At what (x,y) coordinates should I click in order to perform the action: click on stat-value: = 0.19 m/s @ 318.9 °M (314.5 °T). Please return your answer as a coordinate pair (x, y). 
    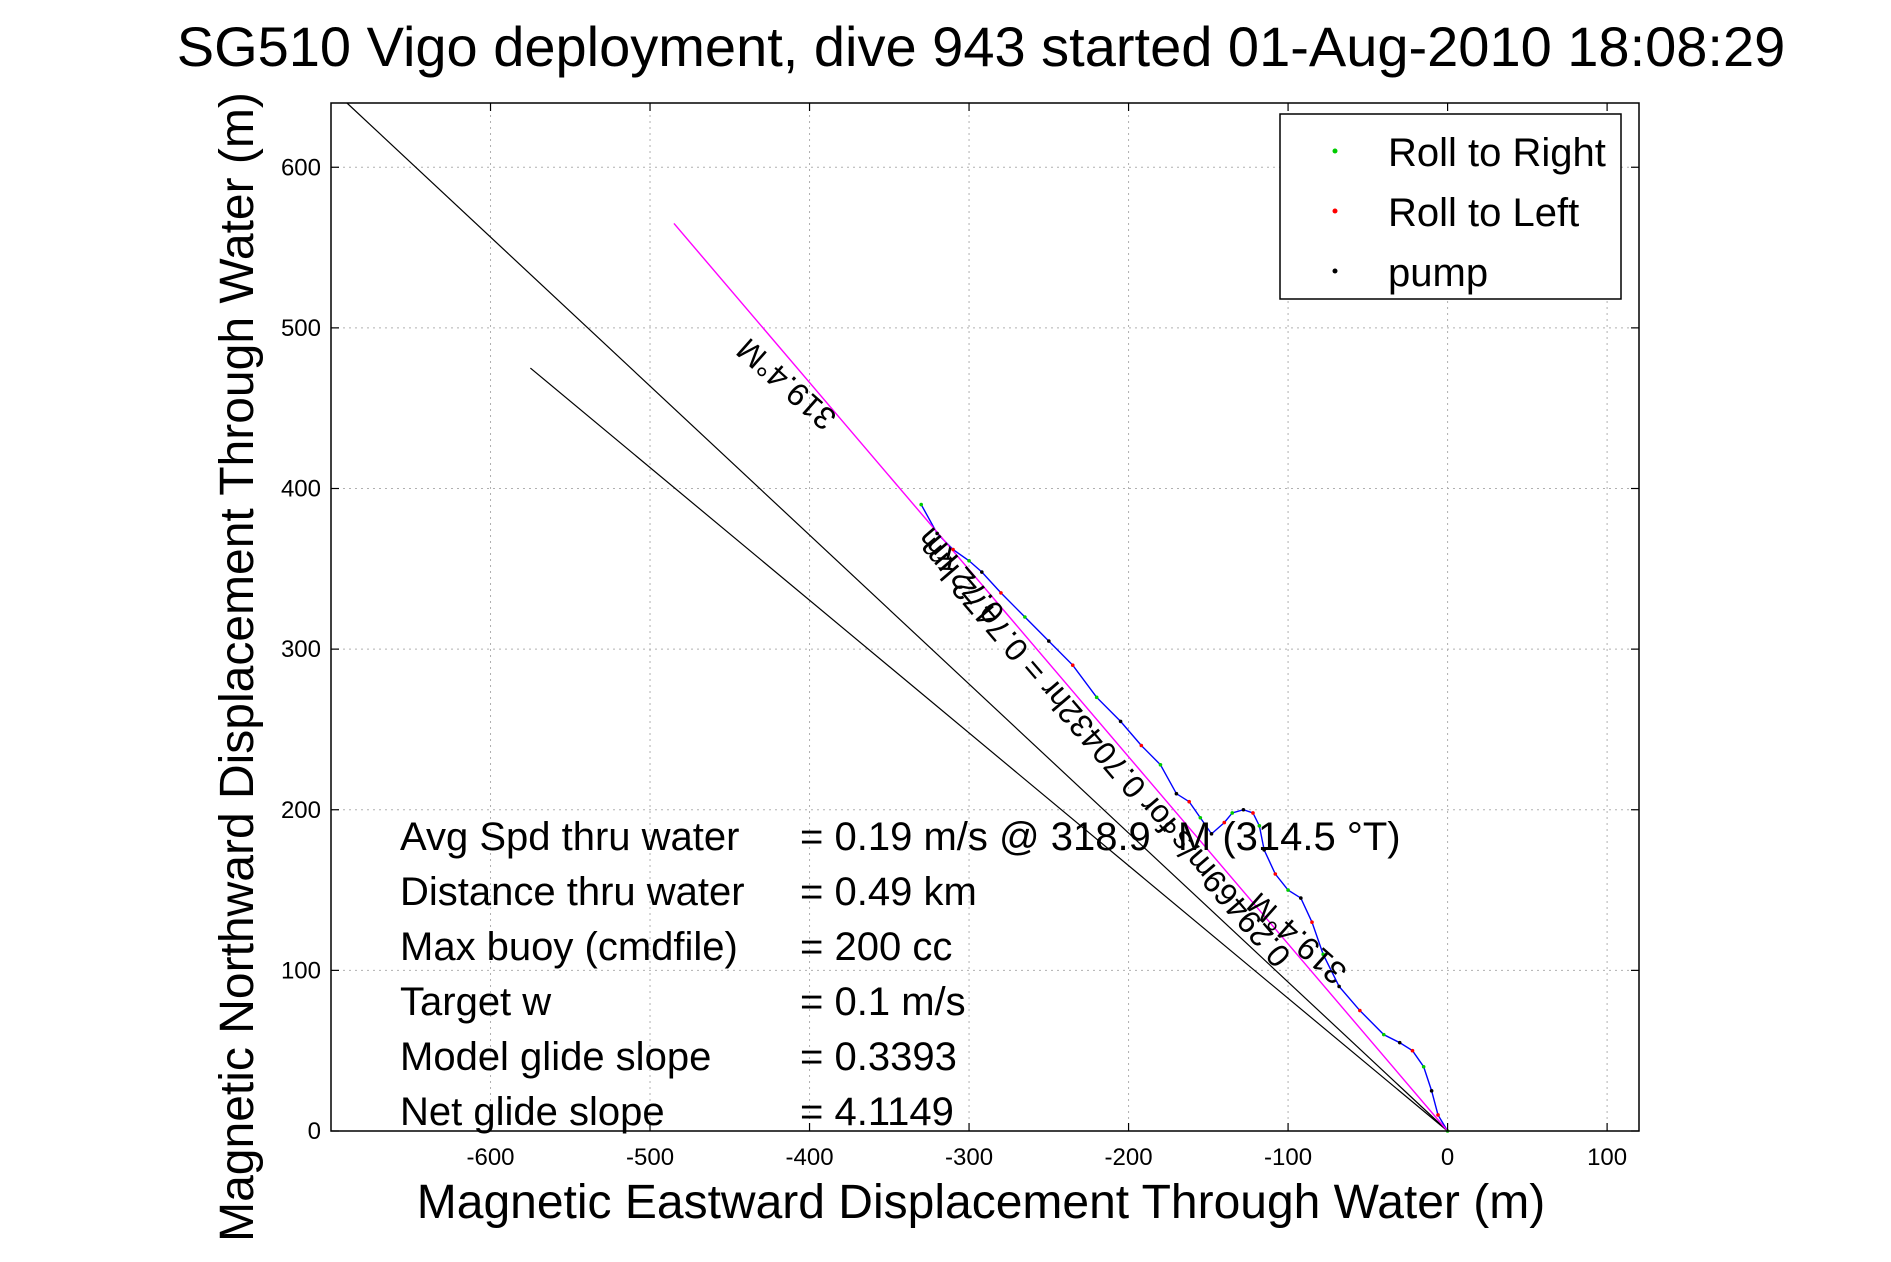
    Looking at the image, I should click on (1100, 837).